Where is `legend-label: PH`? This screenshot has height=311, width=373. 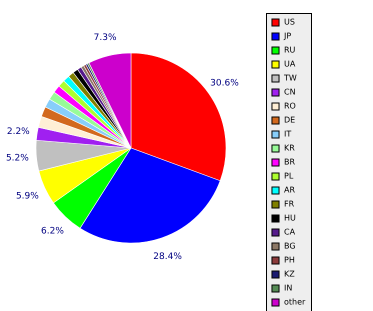 legend-label: PH is located at coordinates (289, 260).